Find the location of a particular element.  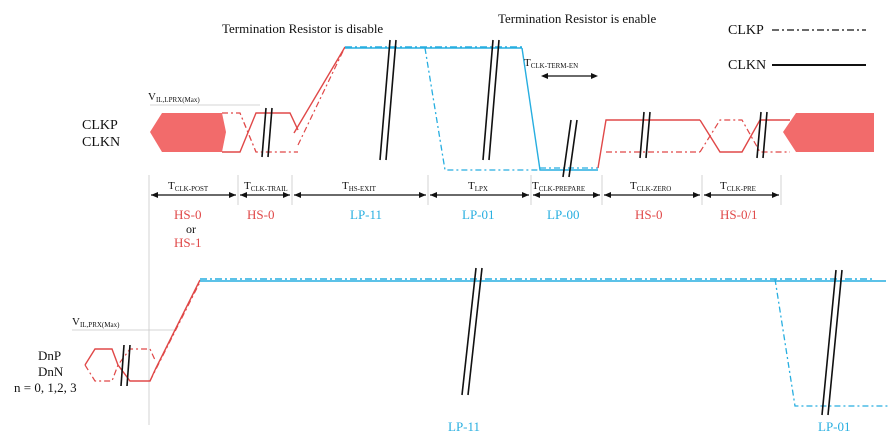

data-state-lp01: LP-01 is located at coordinates (834, 426).